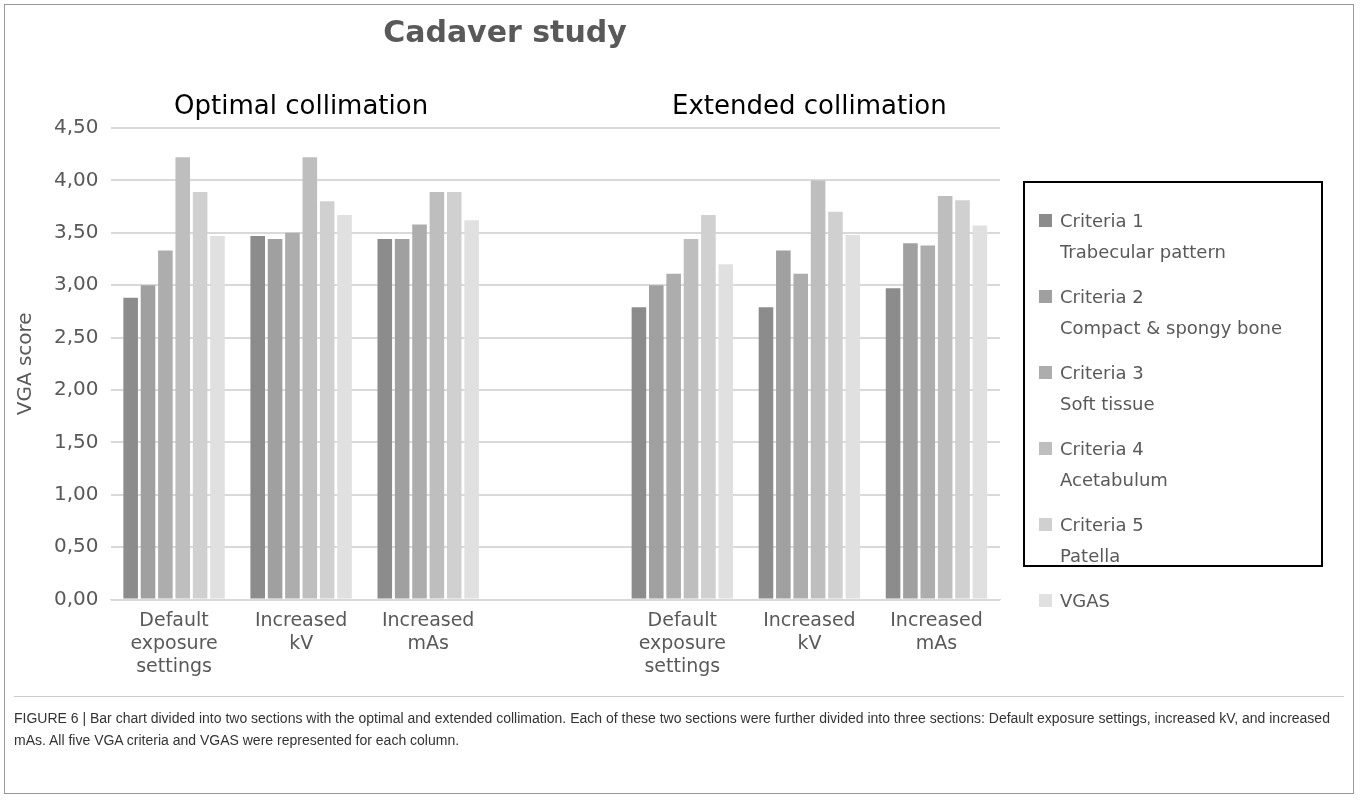  Describe the element at coordinates (505, 31) in the screenshot. I see `chart-title: Cadaver study` at that location.